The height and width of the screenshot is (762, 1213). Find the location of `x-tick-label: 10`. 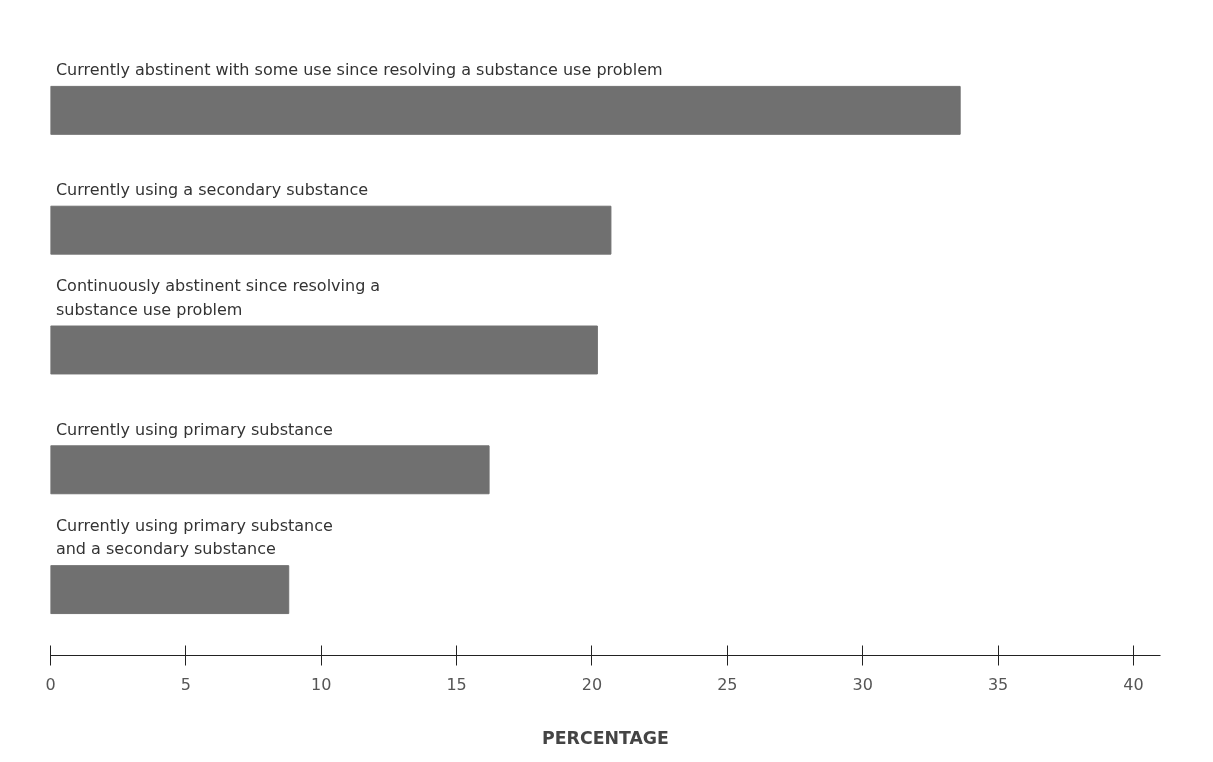

x-tick-label: 10 is located at coordinates (321, 684).